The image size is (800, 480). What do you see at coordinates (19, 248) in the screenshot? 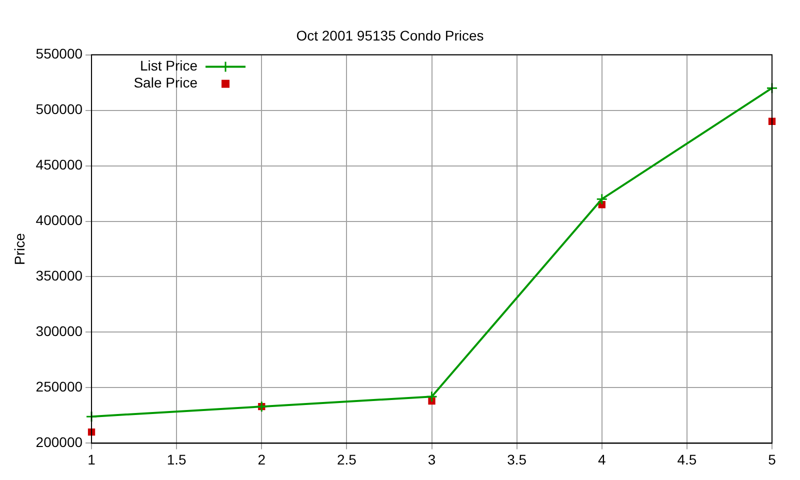
I see `y-axis-title: Price` at bounding box center [19, 248].